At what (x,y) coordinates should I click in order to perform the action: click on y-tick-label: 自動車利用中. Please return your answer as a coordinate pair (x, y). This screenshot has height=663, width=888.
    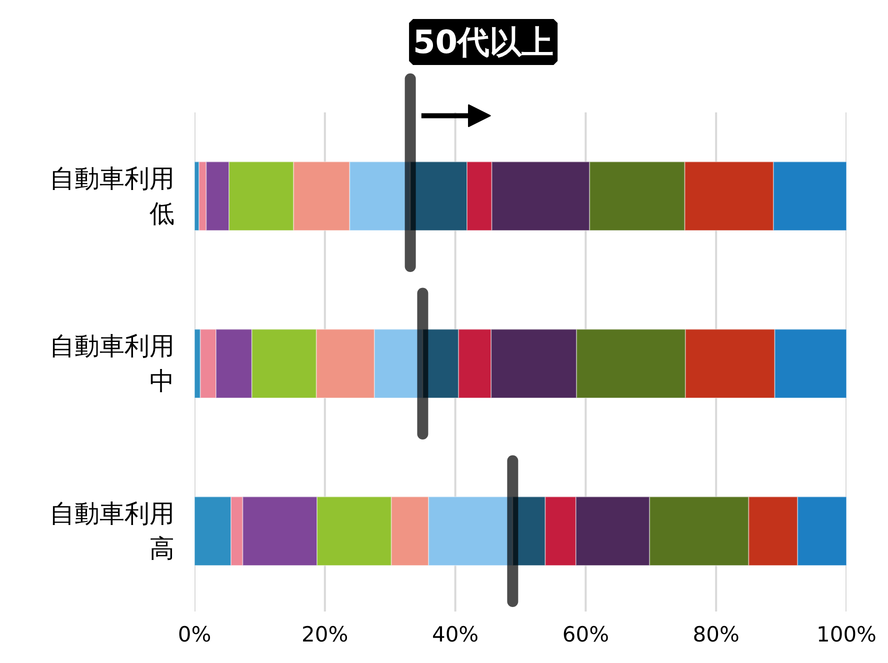
    Looking at the image, I should click on (112, 364).